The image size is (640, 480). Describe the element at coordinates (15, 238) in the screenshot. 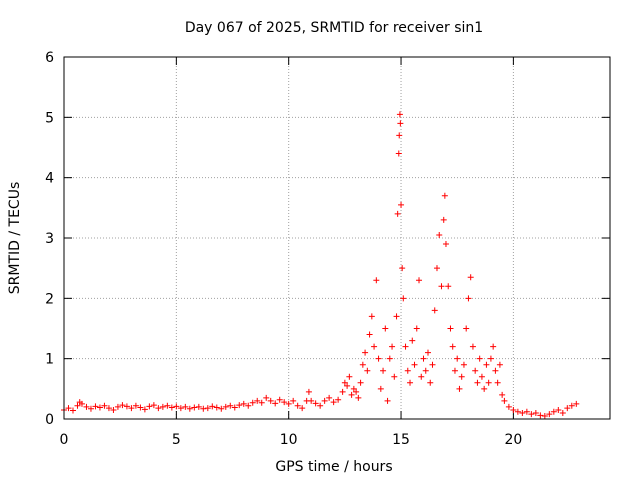

I see `y-axis-label: SRMTID / TECUs` at that location.